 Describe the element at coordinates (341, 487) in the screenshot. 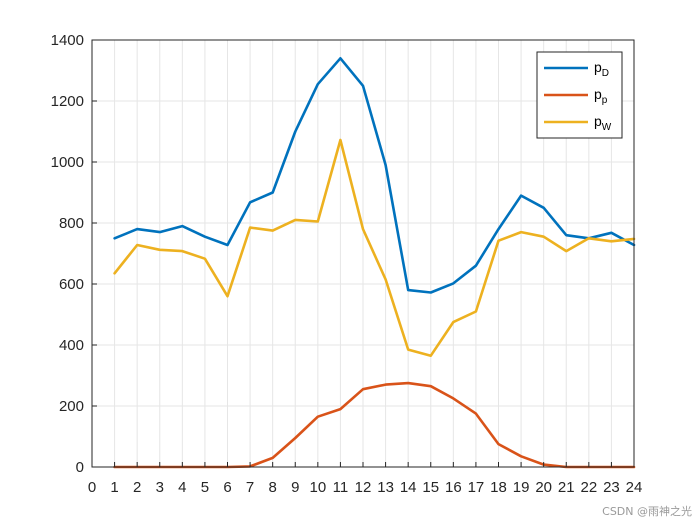

I see `x-tick-label: 11` at that location.